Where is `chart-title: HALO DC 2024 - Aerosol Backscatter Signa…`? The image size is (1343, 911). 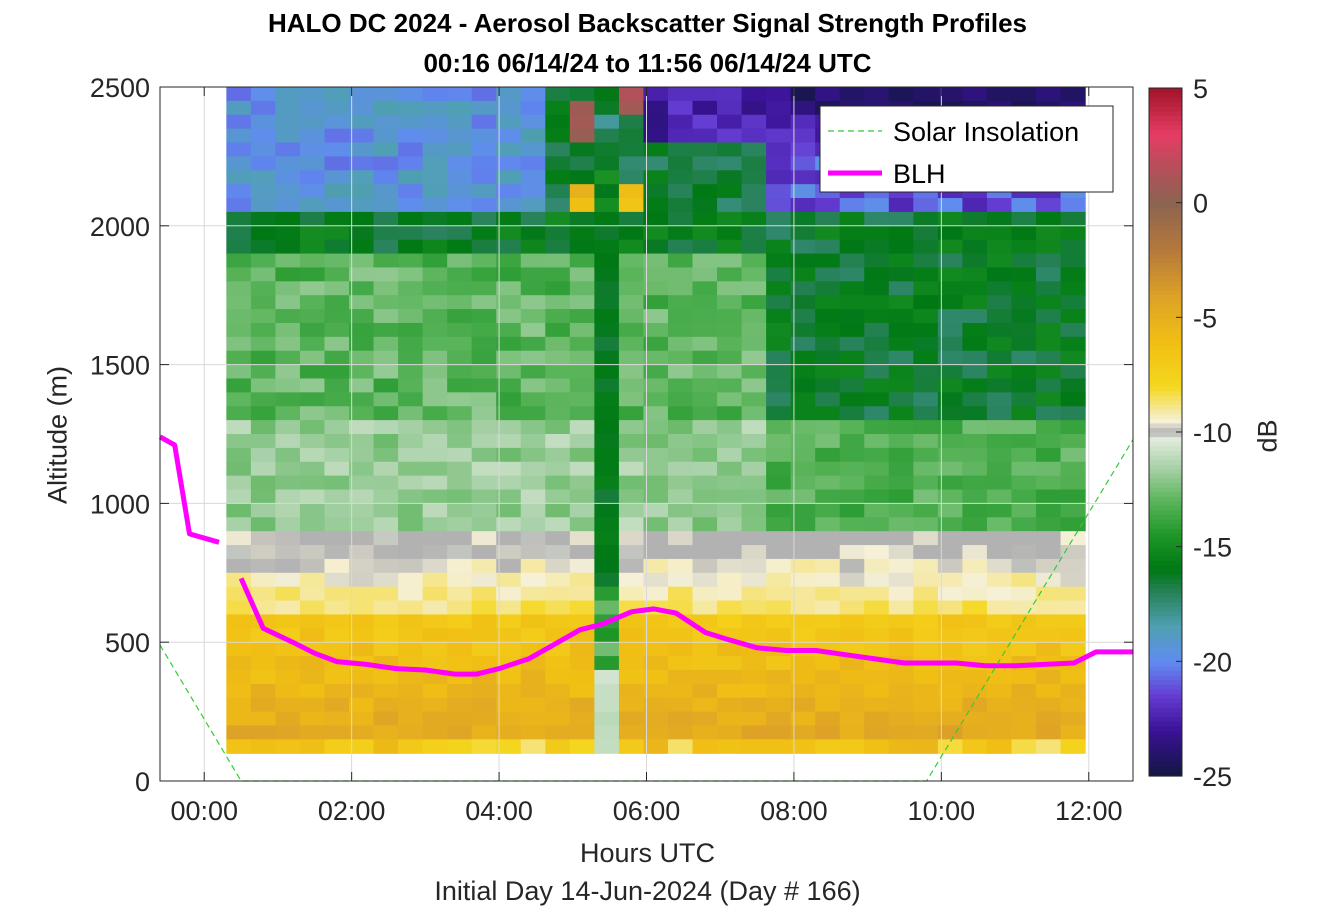 chart-title: HALO DC 2024 - Aerosol Backscatter Signa… is located at coordinates (647, 23).